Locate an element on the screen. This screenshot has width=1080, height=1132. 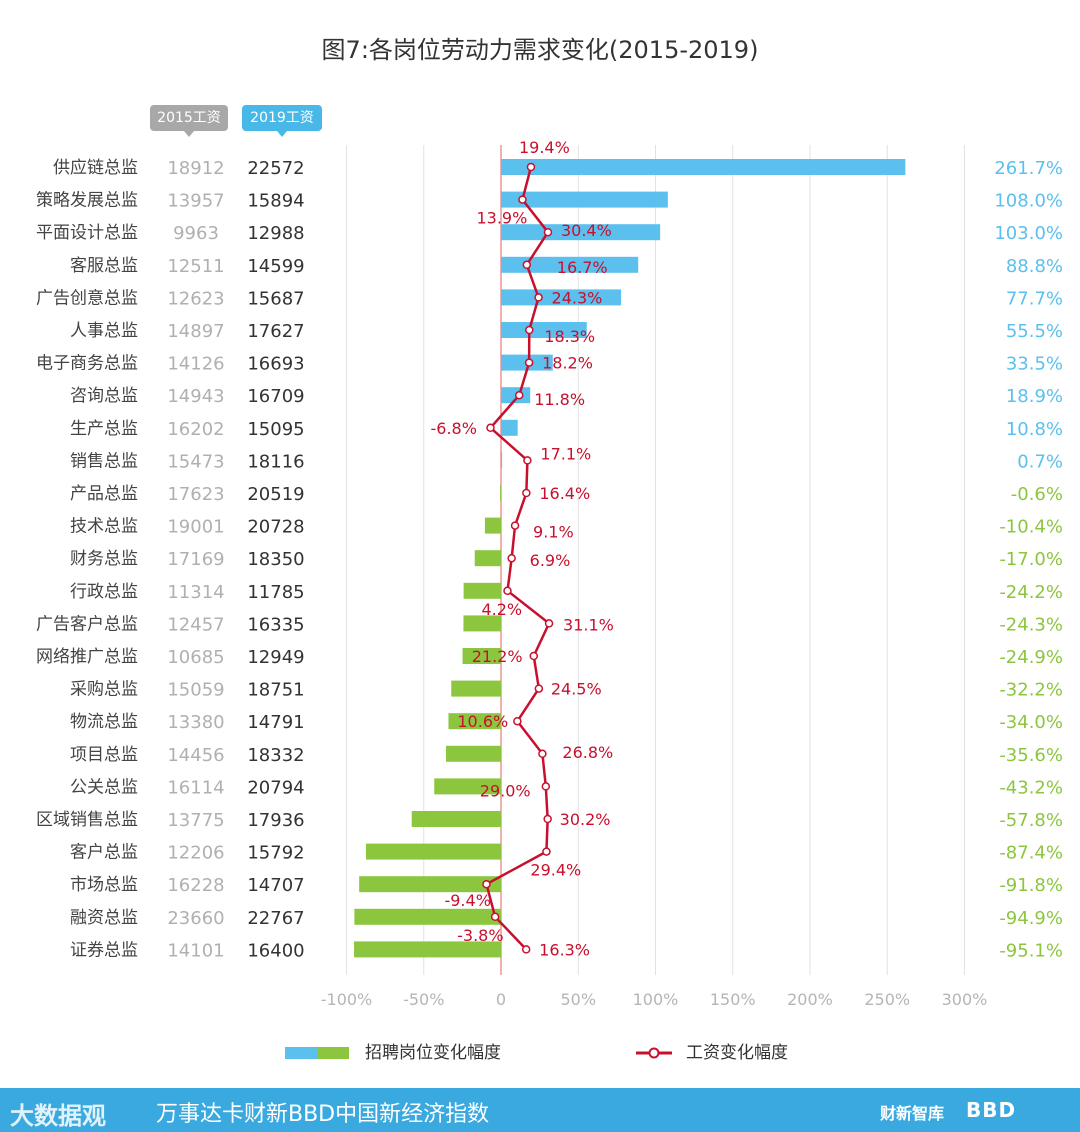
wage-2019-value: 15894 is located at coordinates (275, 201).